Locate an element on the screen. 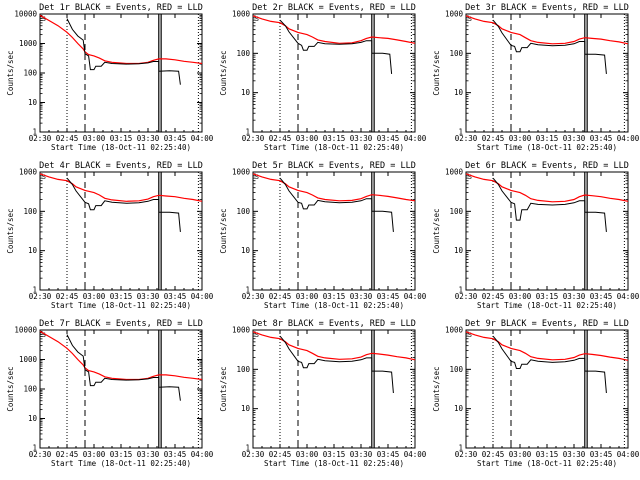 The image size is (640, 480). panel-title: Det 3r BLACK = Events, RED = LLD is located at coordinates (547, 8).